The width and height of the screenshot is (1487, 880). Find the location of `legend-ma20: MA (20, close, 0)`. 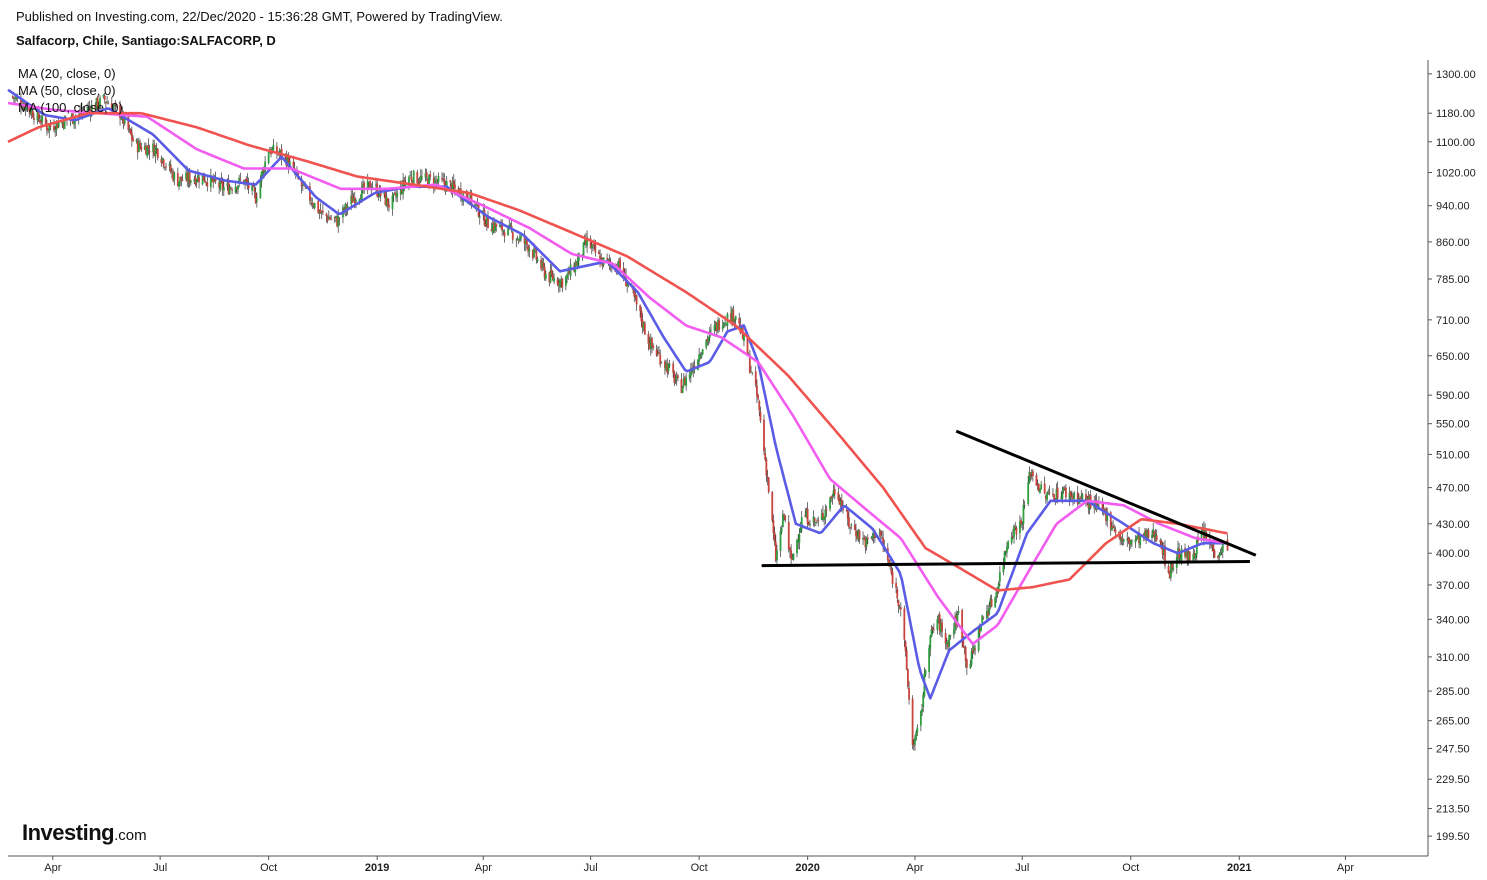

legend-ma20: MA (20, close, 0) is located at coordinates (67, 73).